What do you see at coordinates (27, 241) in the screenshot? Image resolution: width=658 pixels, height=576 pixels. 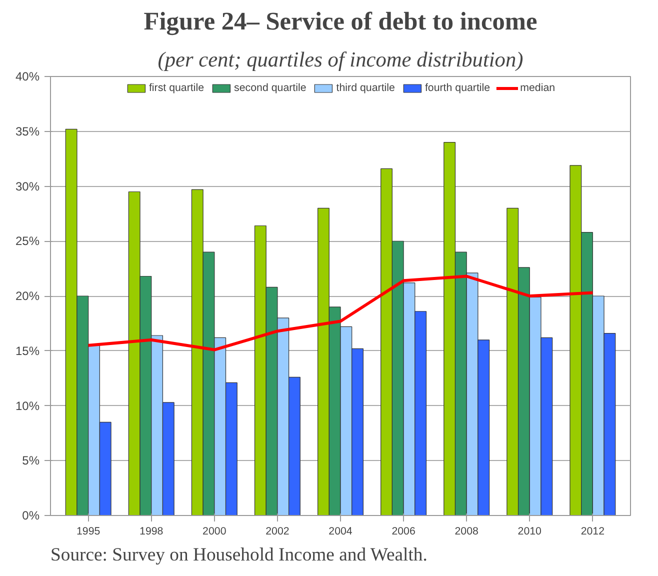 I see `y-tick-label: 25%` at bounding box center [27, 241].